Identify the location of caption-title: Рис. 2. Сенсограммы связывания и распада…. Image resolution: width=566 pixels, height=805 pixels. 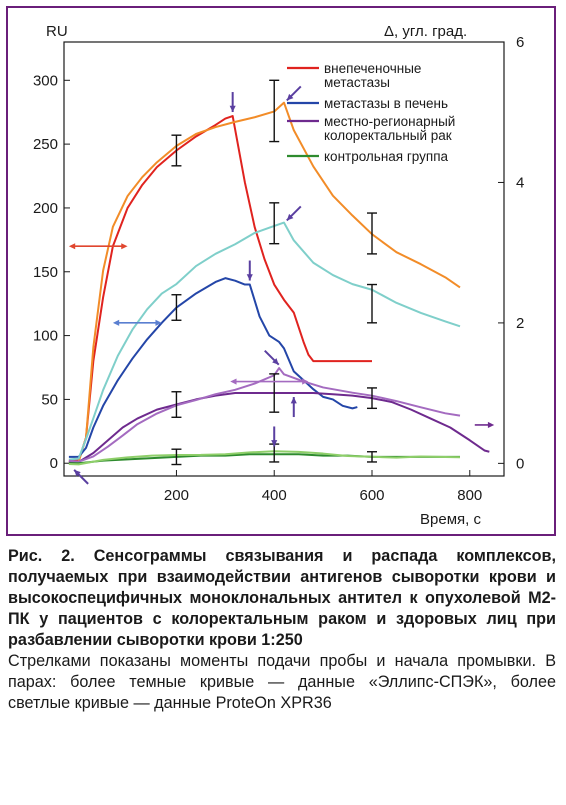
(282, 598).